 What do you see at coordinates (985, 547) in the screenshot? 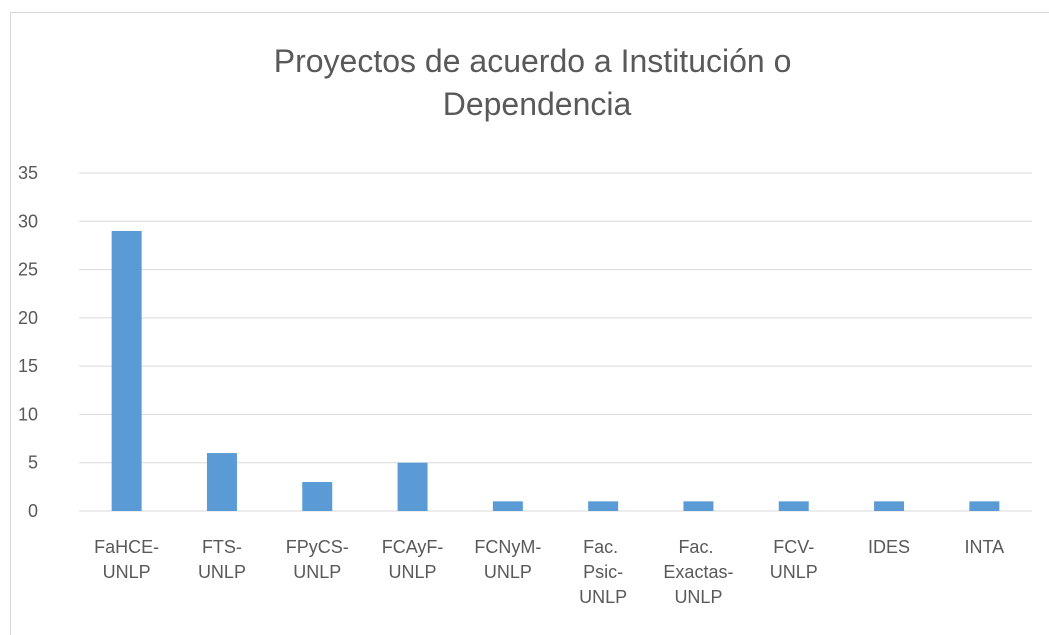
I see `x-tick-label: INTA` at bounding box center [985, 547].